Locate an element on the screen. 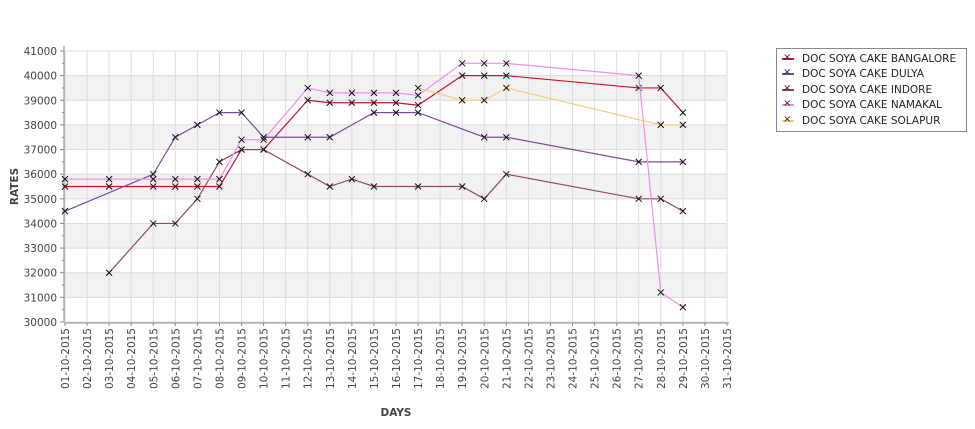 Image resolution: width=975 pixels, height=429 pixels. x-axis-title: DAYS is located at coordinates (395, 413).